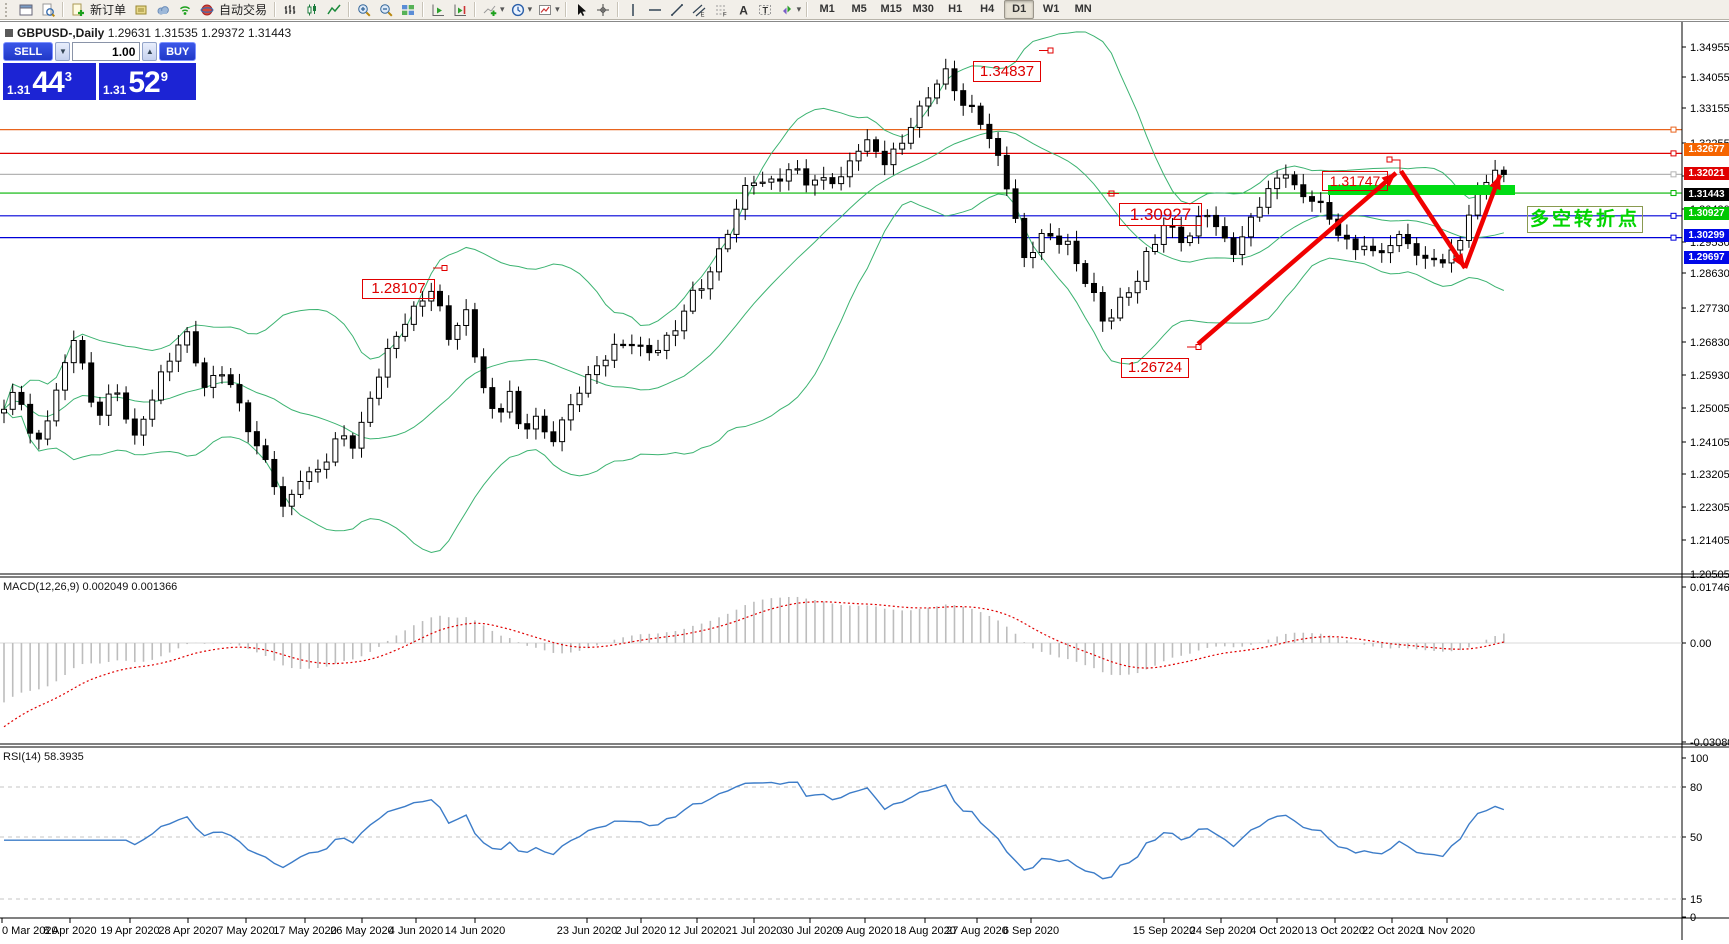  What do you see at coordinates (699, 9) in the screenshot?
I see `channel-icon: E` at bounding box center [699, 9].